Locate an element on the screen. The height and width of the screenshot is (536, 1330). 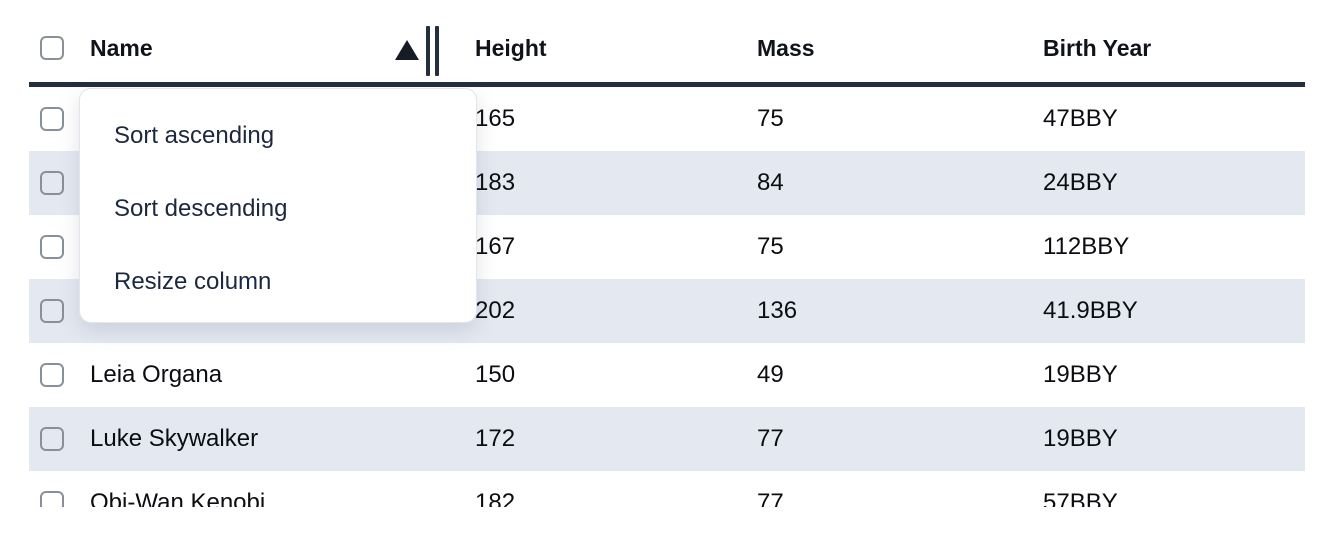
table-row: Leia Organa 150 49 19BBY is located at coordinates (667, 375).